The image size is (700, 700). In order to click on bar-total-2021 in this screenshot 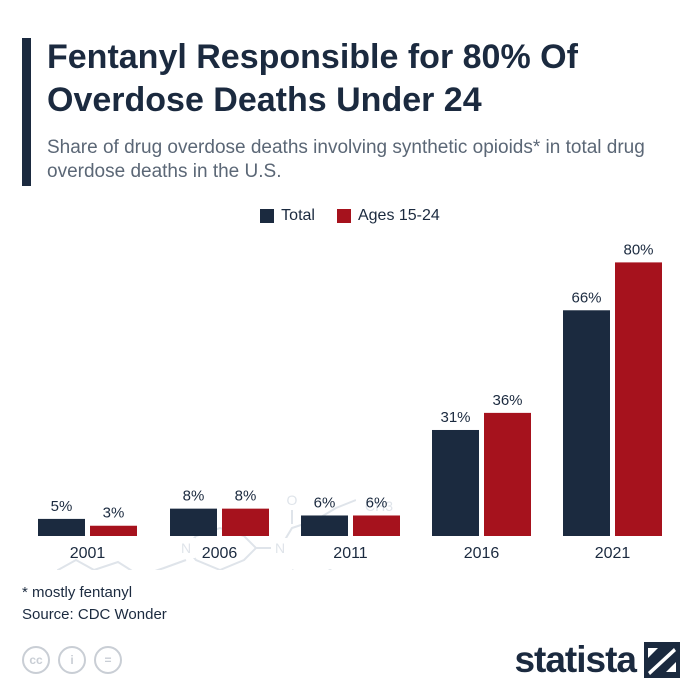, I will do `click(586, 423)`.